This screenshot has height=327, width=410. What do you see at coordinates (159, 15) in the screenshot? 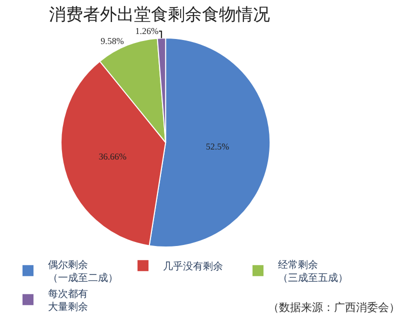
I see `chart-title: 消费者外出堂食剩余食物情况` at bounding box center [159, 15].